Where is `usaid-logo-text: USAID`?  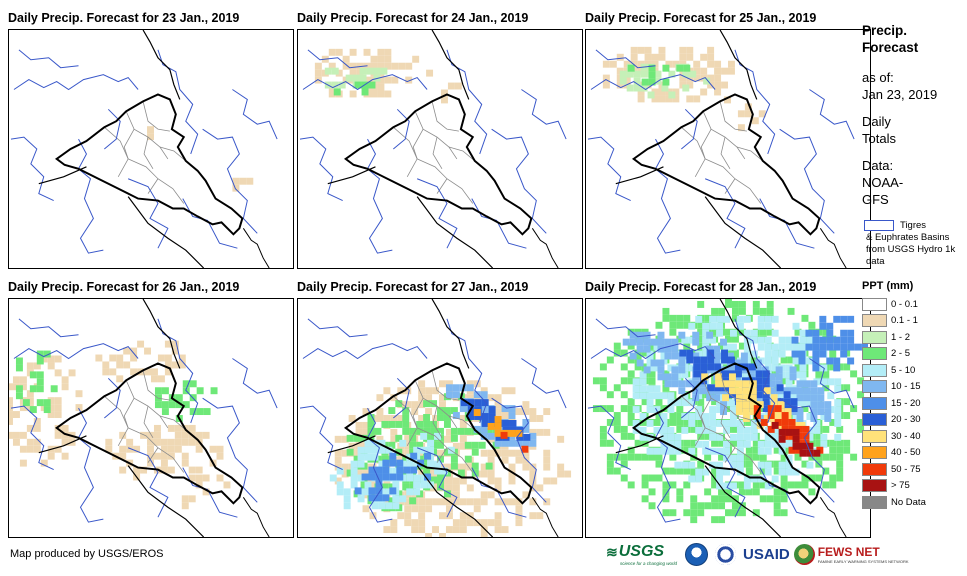
usaid-logo-text: USAID is located at coordinates (766, 554).